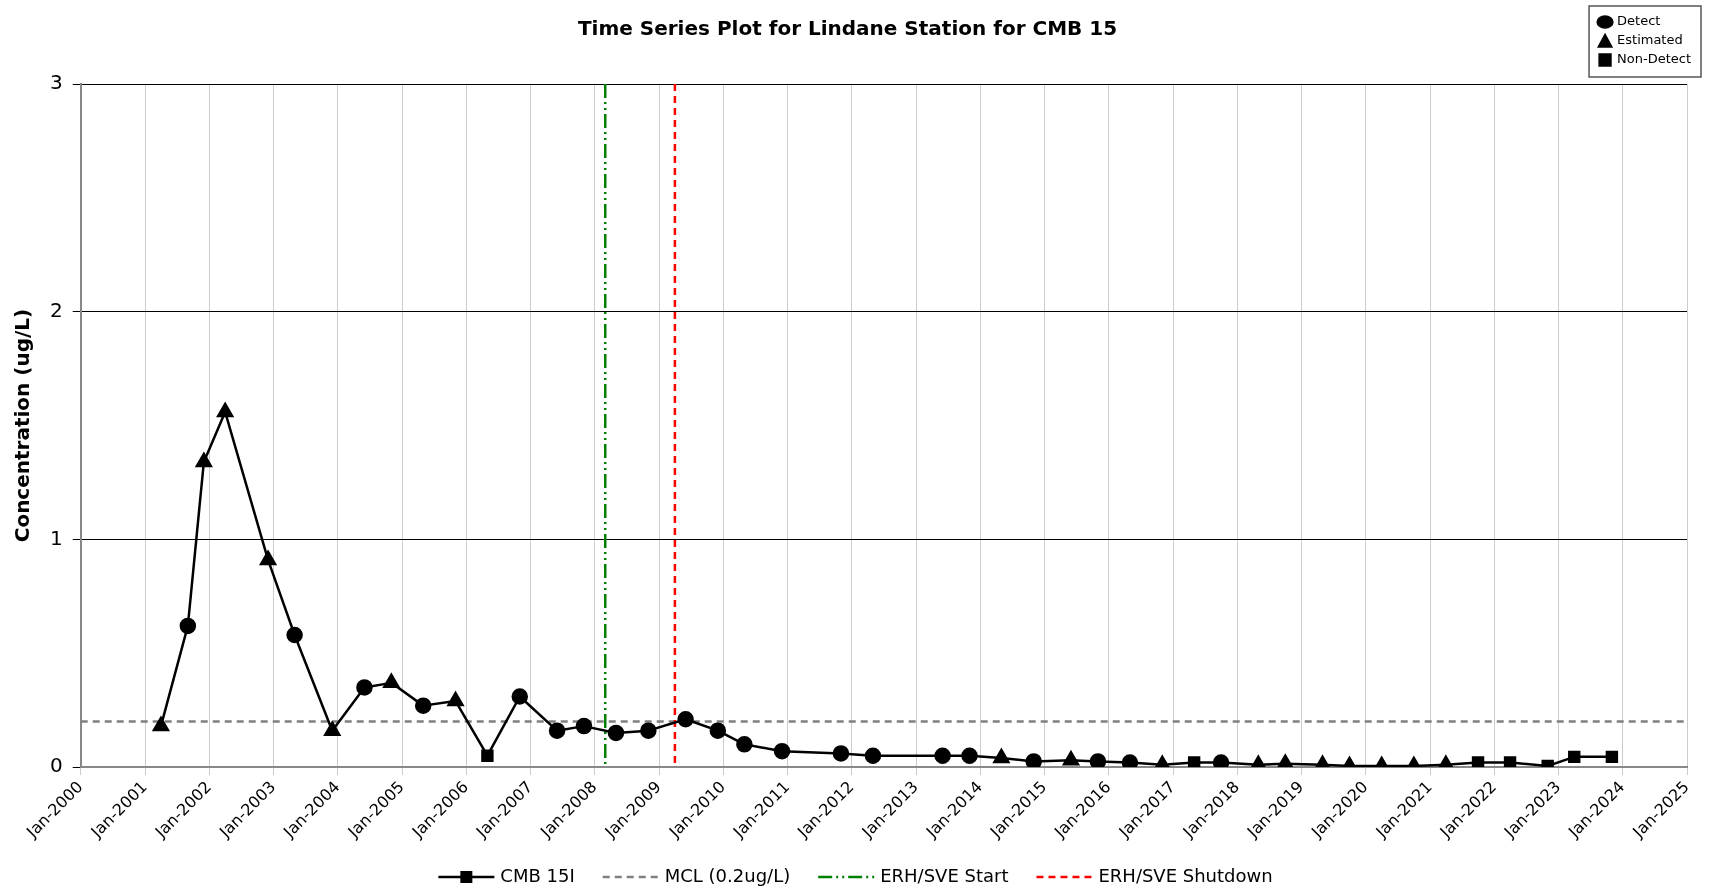 This screenshot has width=1711, height=893. I want to click on legend-label: CMB 15I, so click(537, 875).